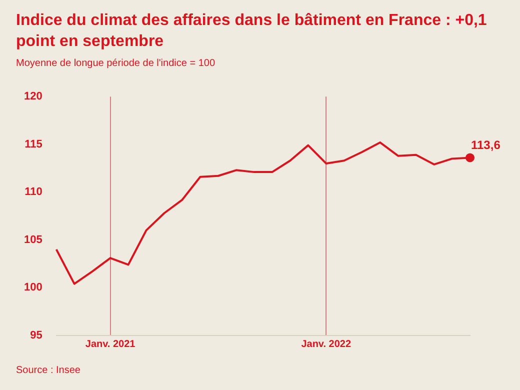 The height and width of the screenshot is (390, 520). What do you see at coordinates (33, 192) in the screenshot?
I see `y-tick-label: 110` at bounding box center [33, 192].